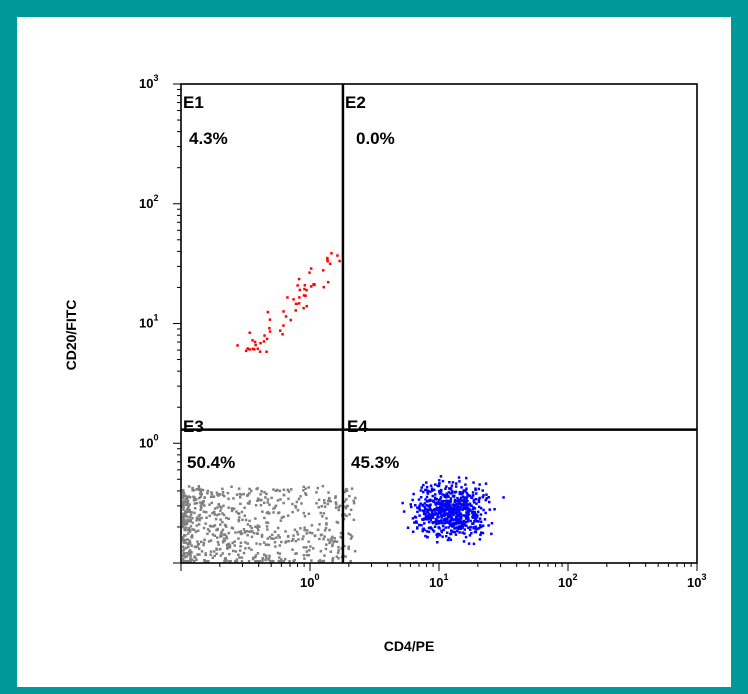  What do you see at coordinates (439, 567) in the screenshot?
I see `x-axis-ticks` at bounding box center [439, 567].